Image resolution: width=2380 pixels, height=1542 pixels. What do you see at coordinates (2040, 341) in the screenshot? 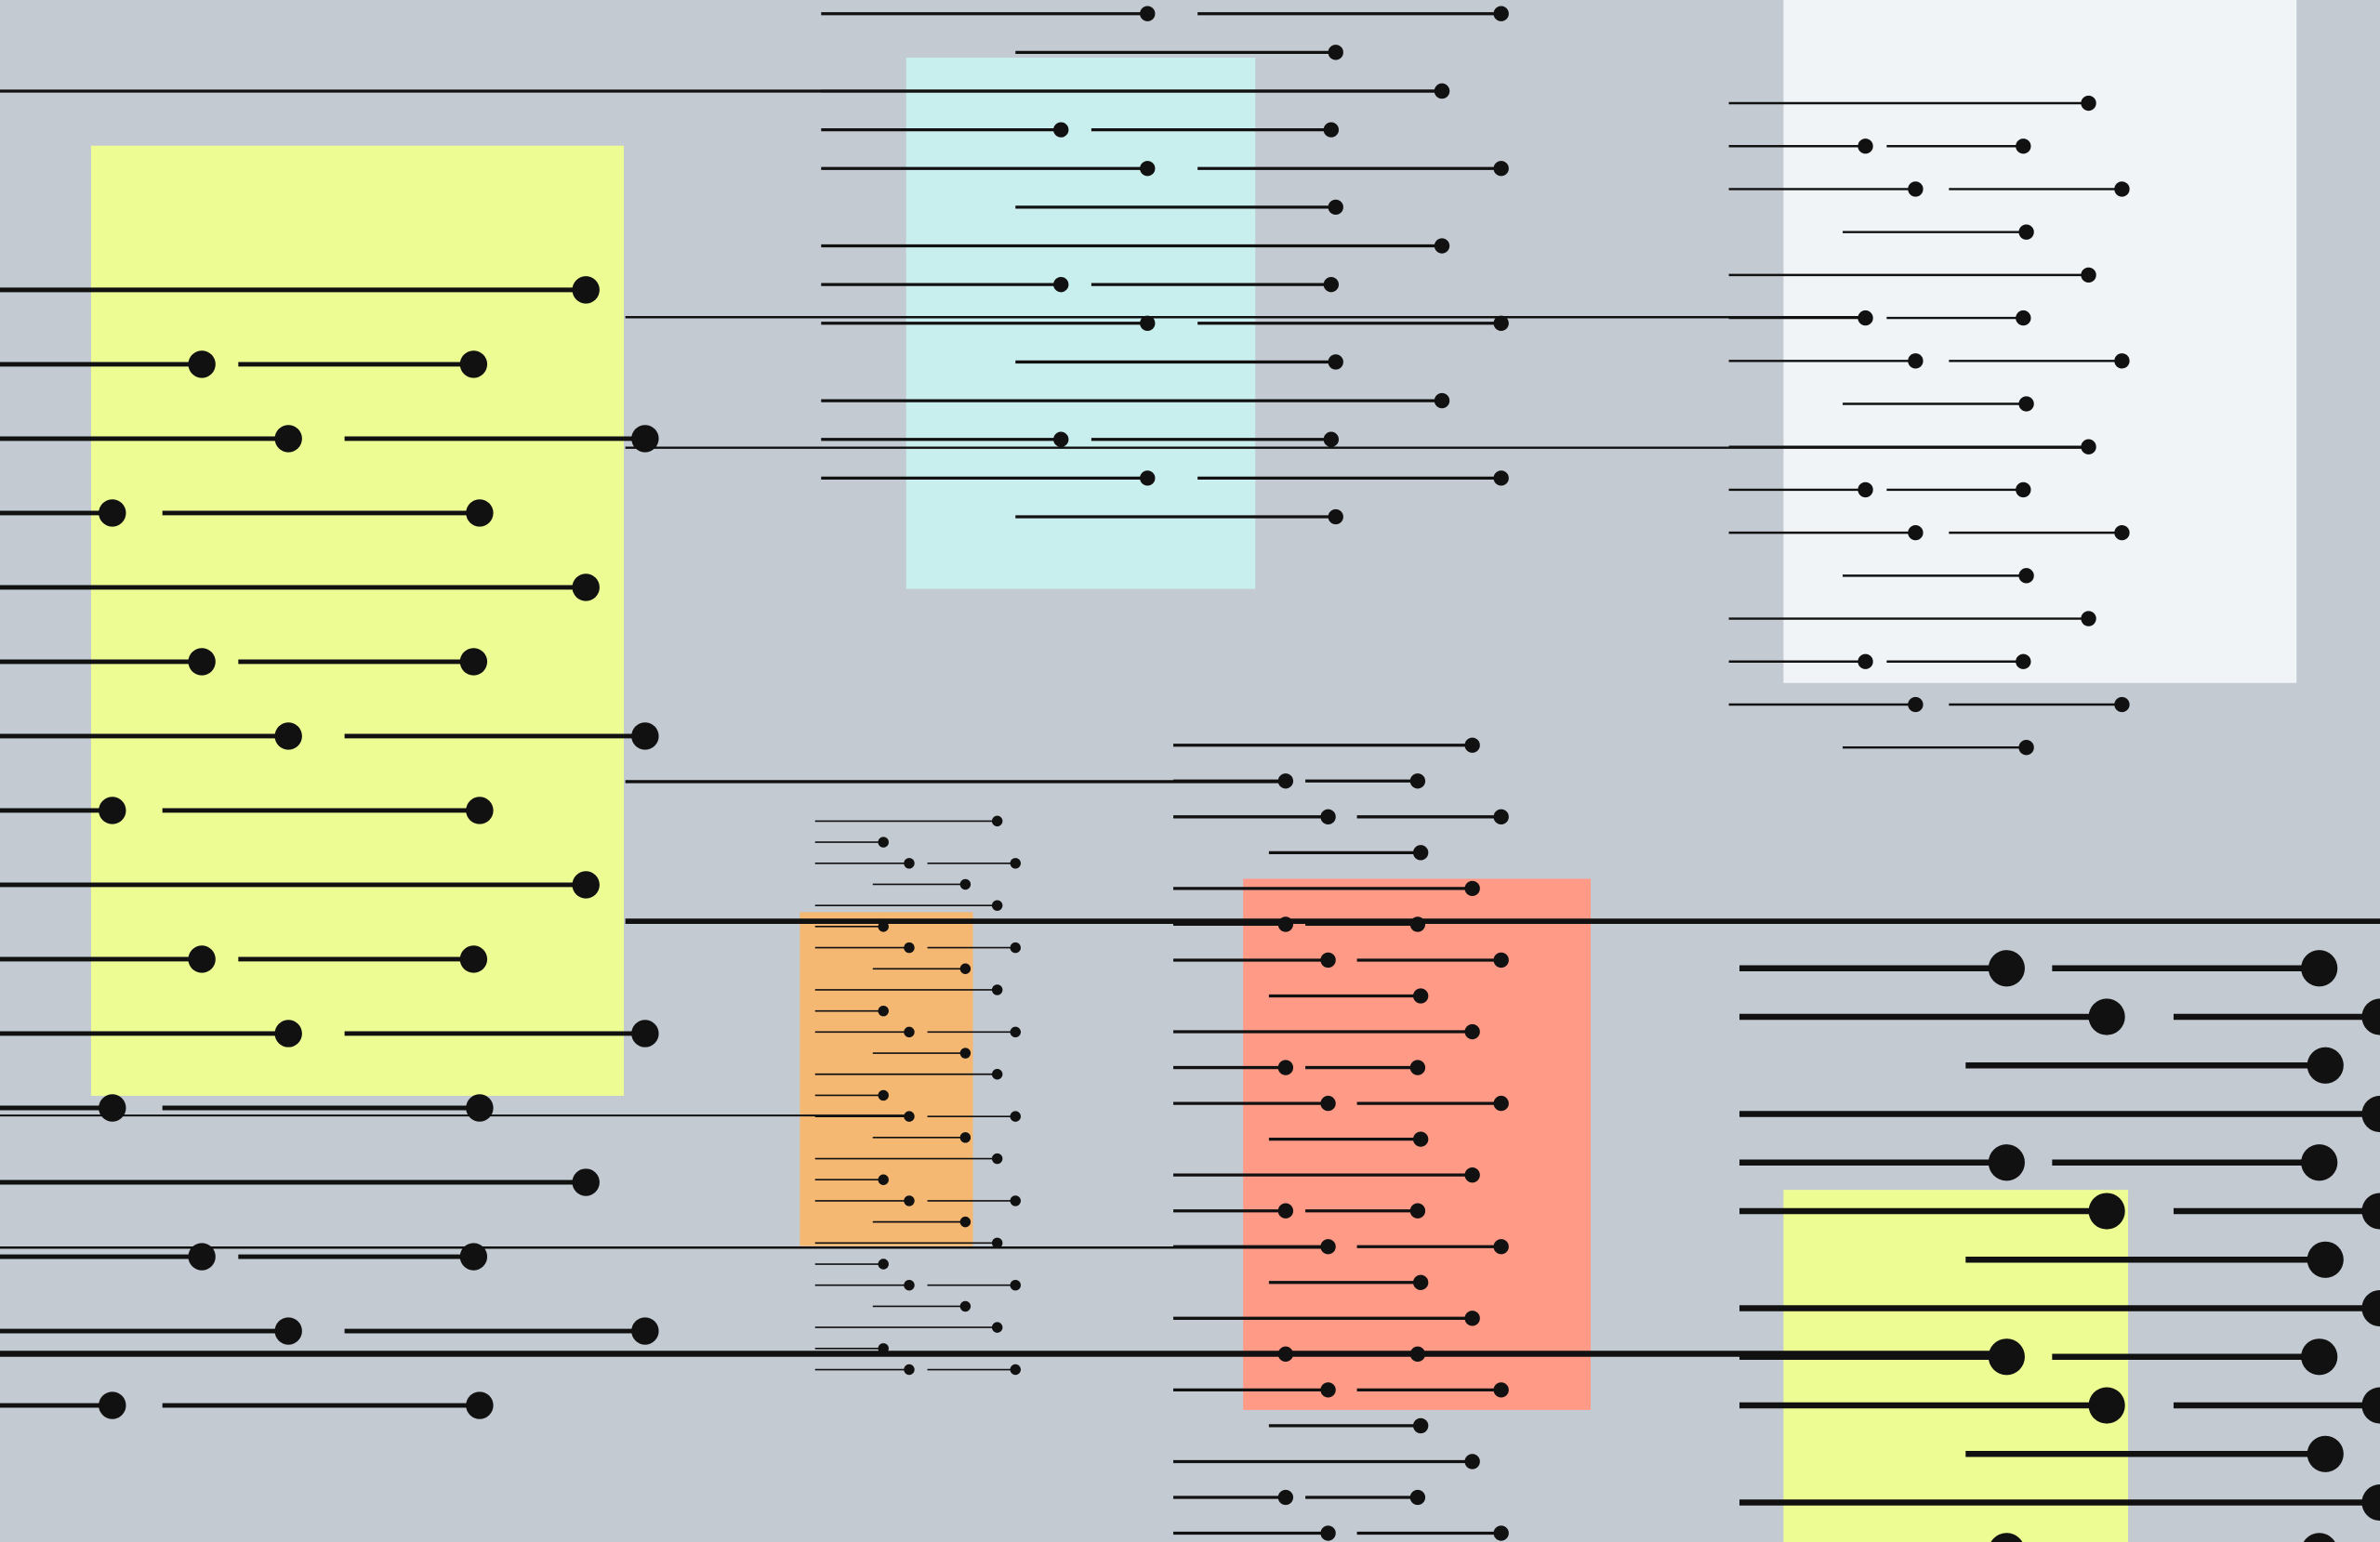
I see `white-panel` at bounding box center [2040, 341].